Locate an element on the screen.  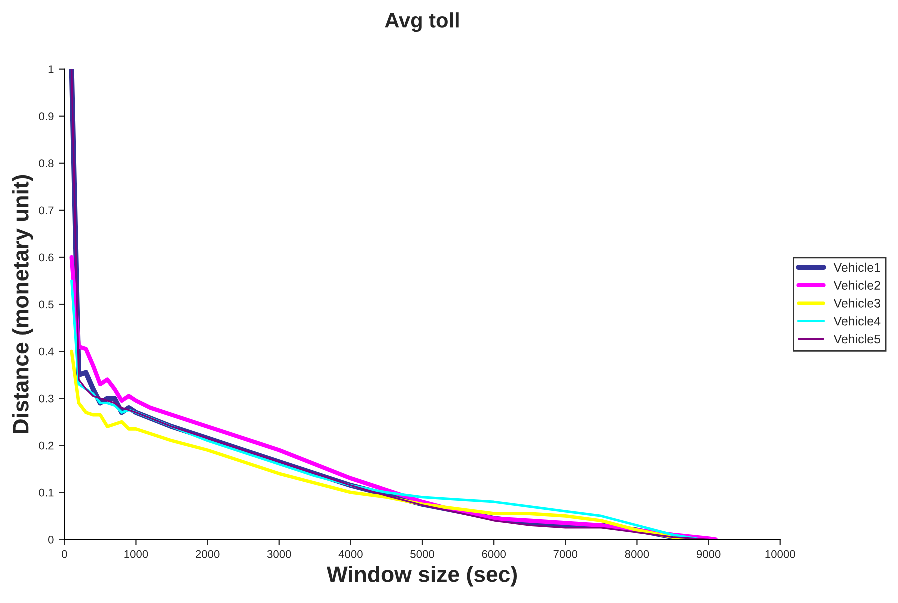
legend-label: Vehicle1 is located at coordinates (857, 267).